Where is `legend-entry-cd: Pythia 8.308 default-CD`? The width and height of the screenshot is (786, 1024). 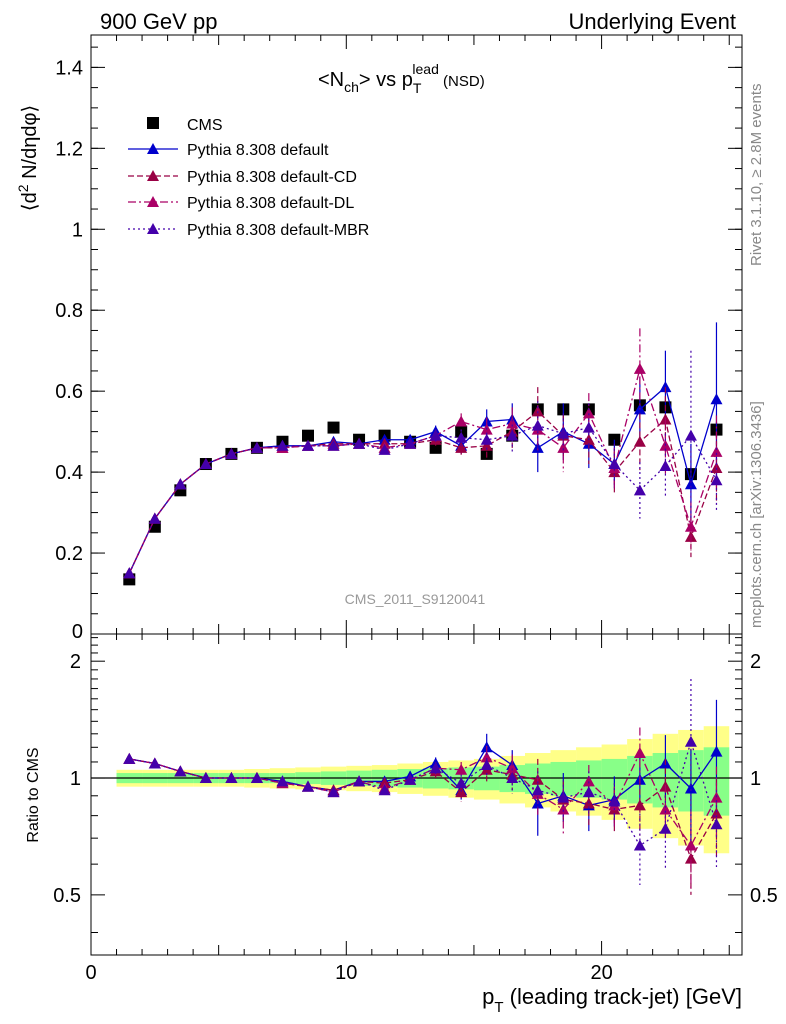 legend-entry-cd: Pythia 8.308 default-CD is located at coordinates (242, 177).